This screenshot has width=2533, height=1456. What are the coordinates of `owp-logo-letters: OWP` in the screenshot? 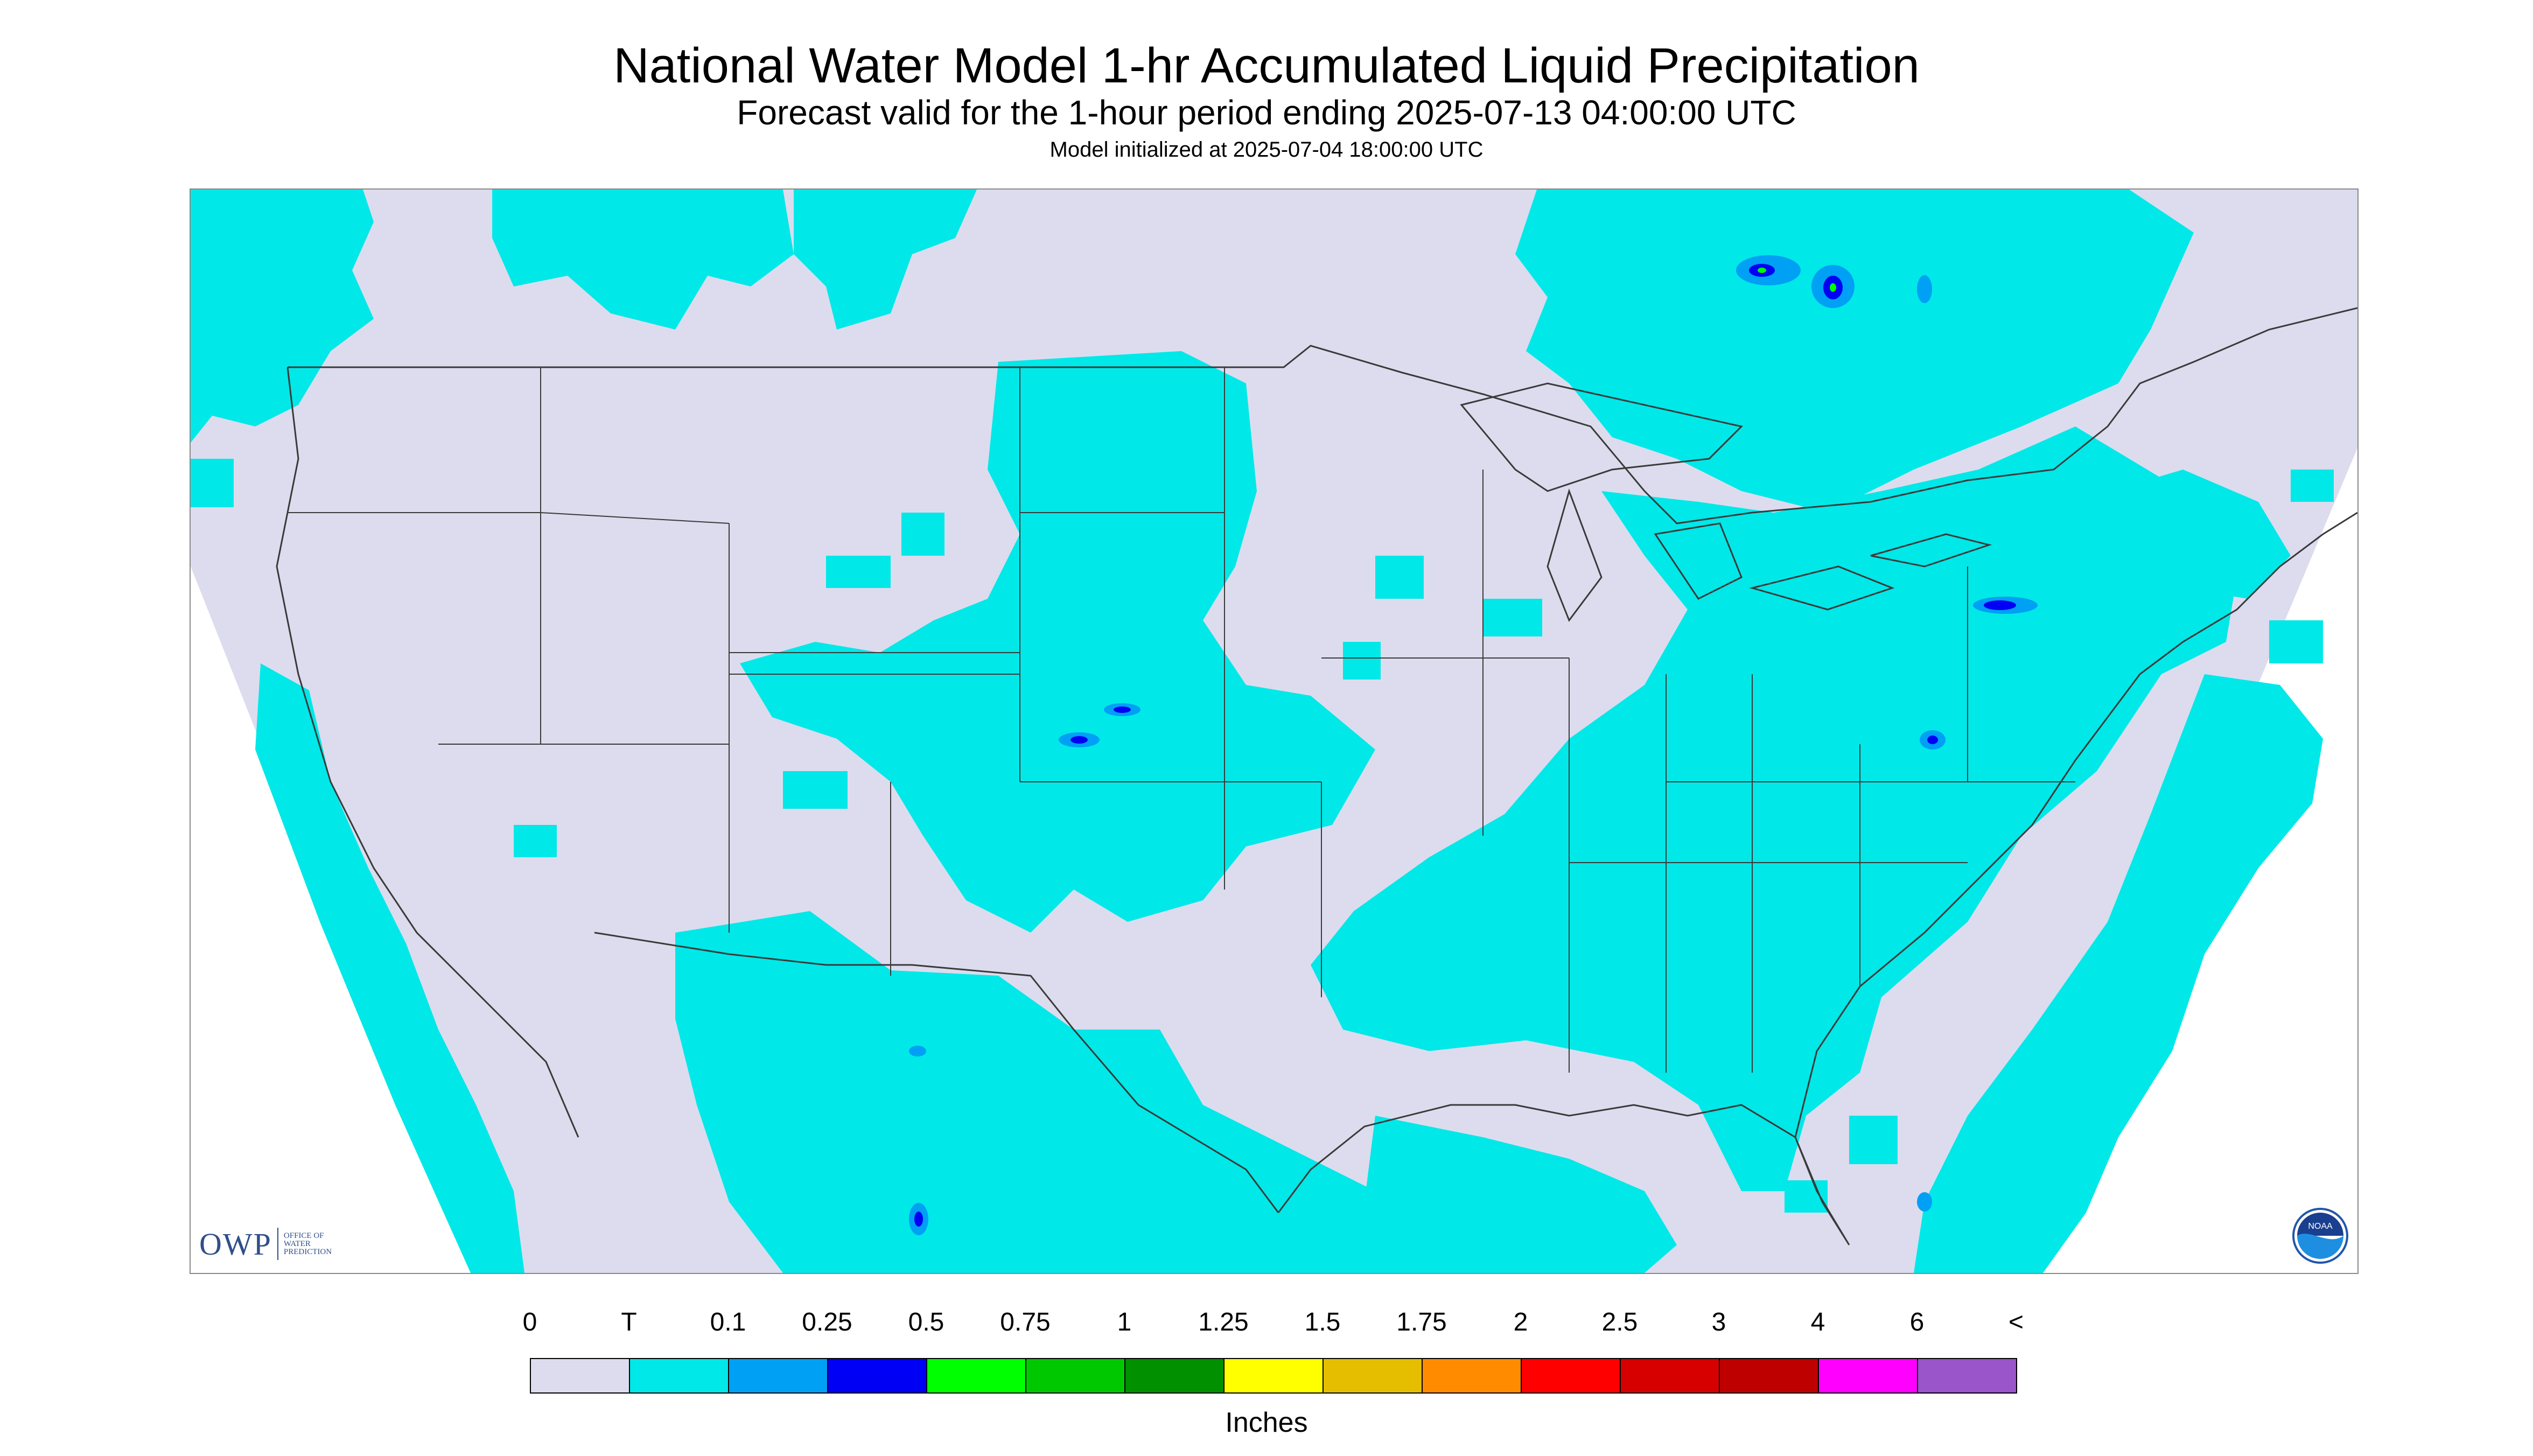 It's located at (235, 1244).